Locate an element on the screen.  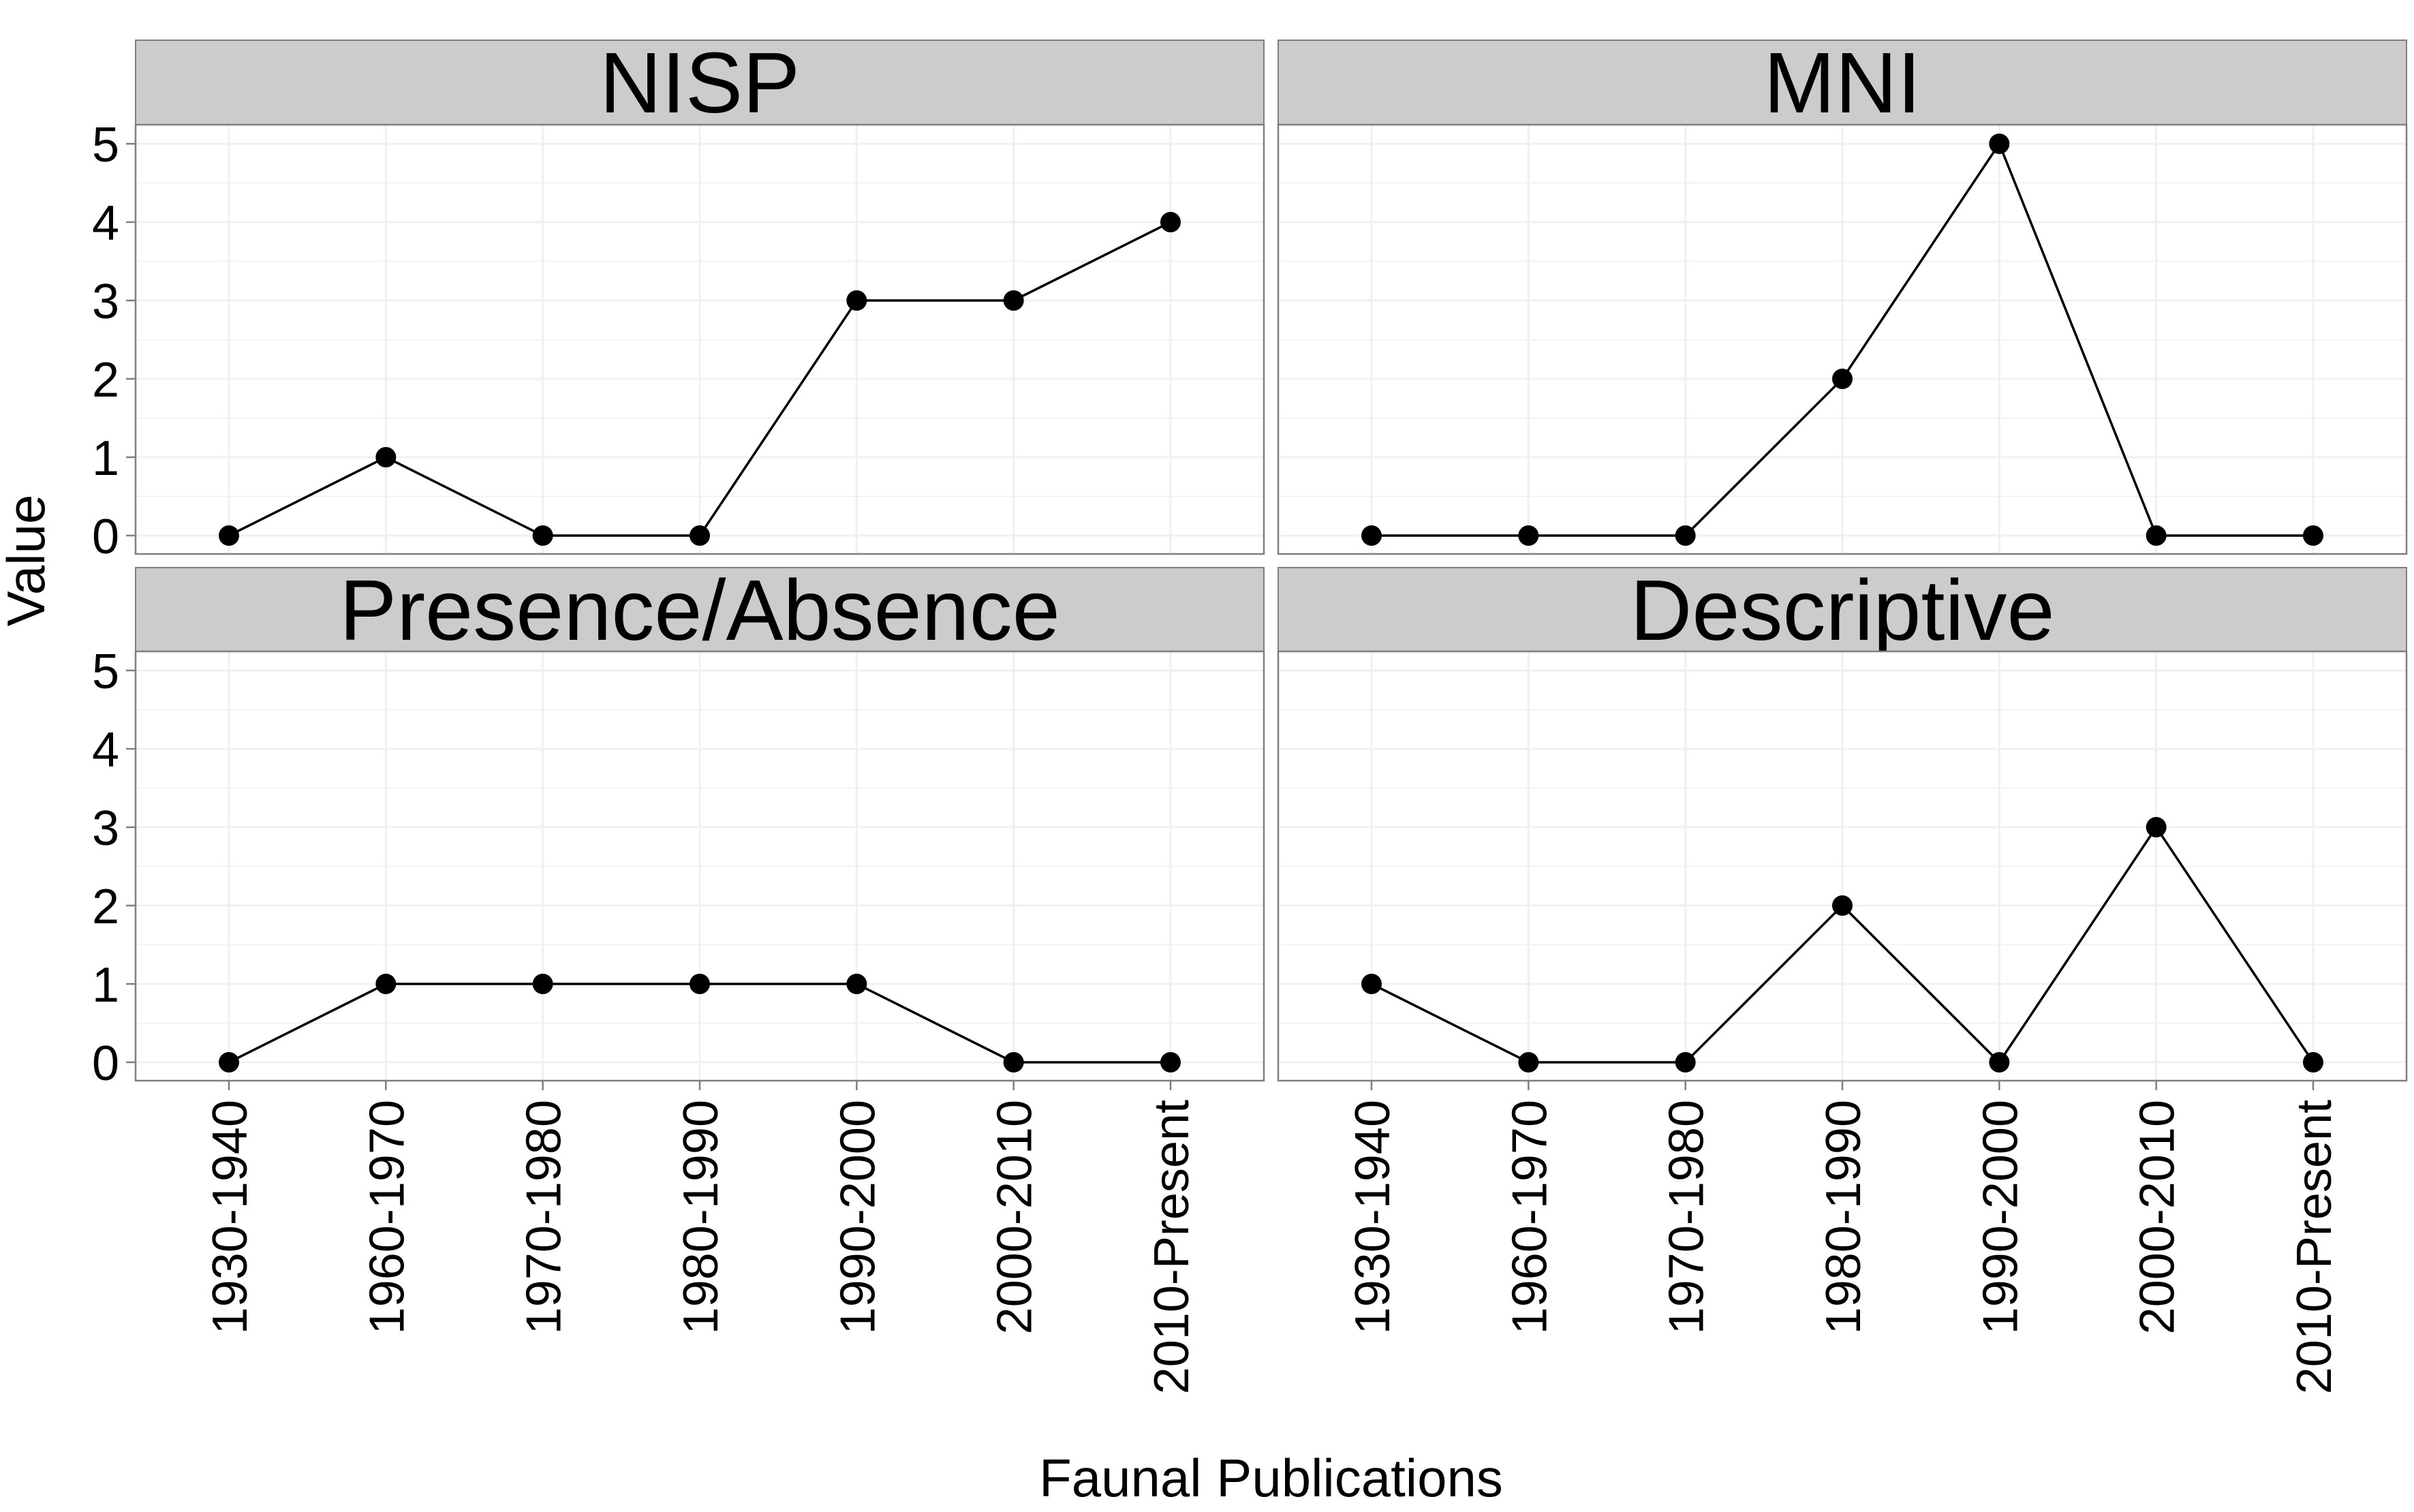
facet-title: NISP is located at coordinates (700, 83).